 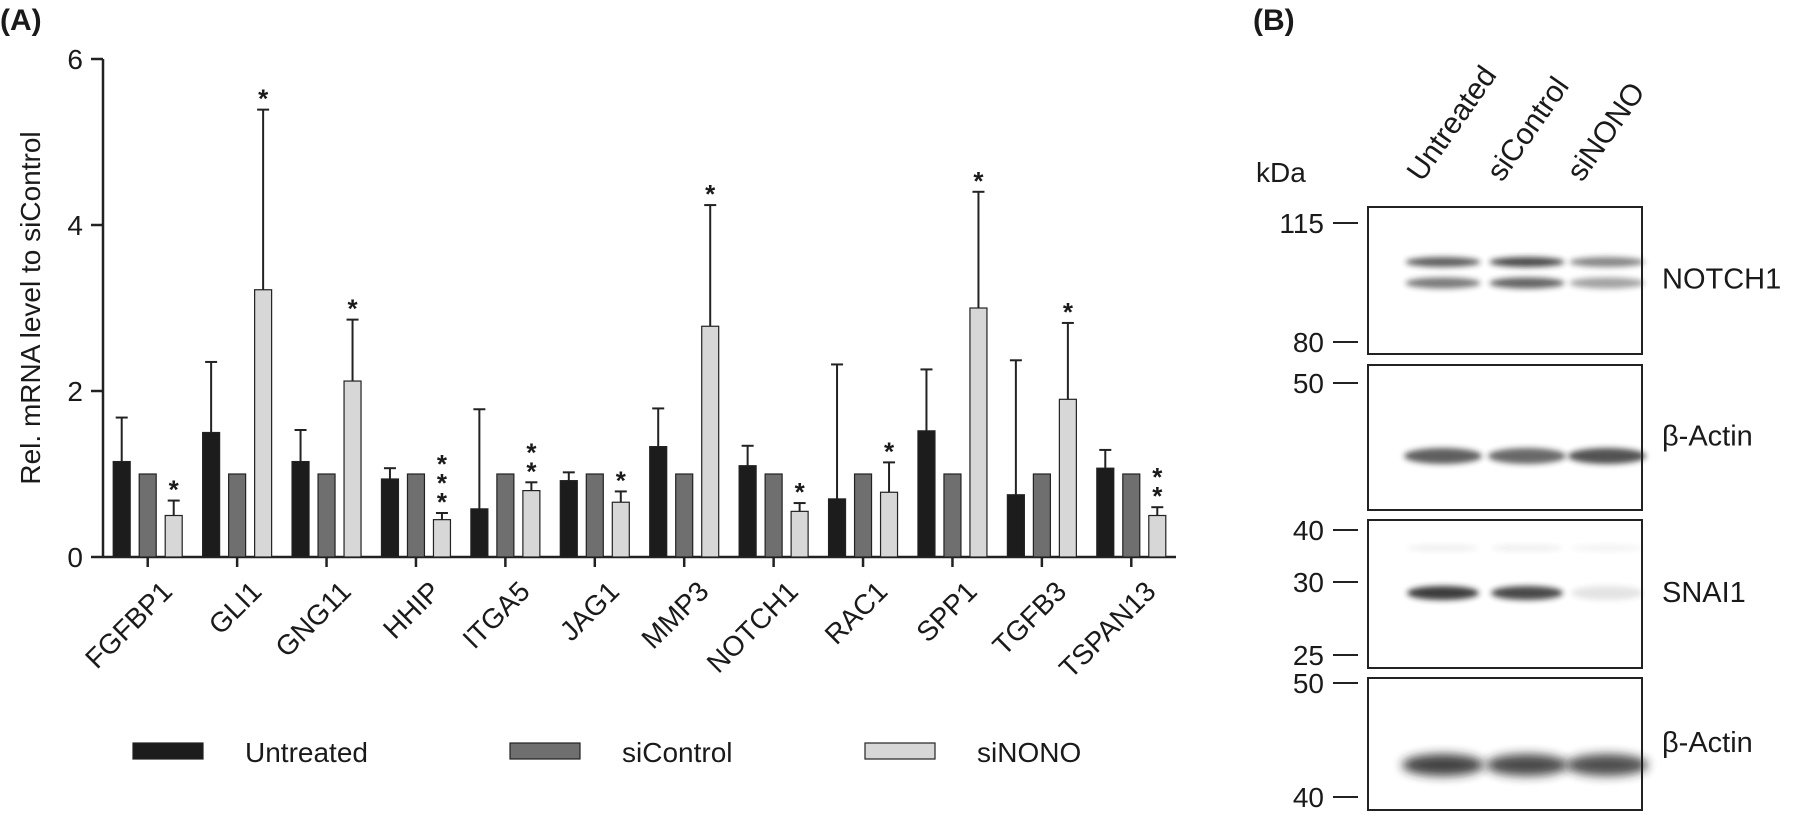 What do you see at coordinates (168, 751) in the screenshot?
I see `legend-swatch-untreated` at bounding box center [168, 751].